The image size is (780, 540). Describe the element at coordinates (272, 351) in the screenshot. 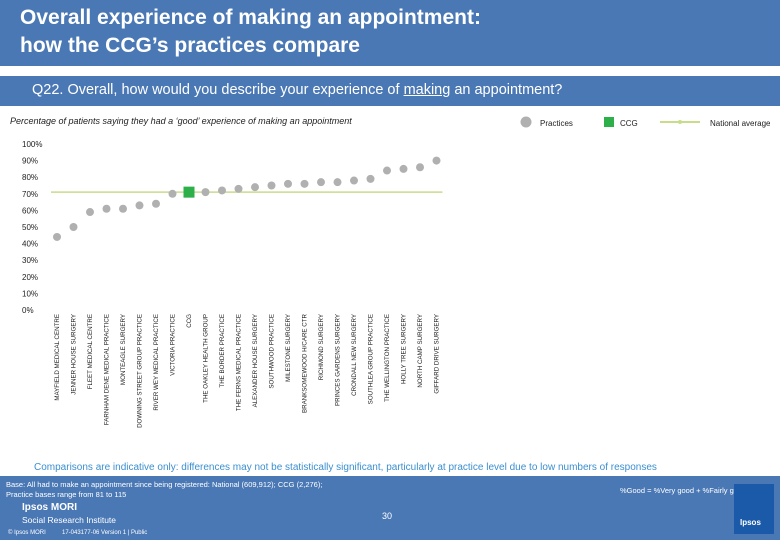

I see `category-label: SOUTHWOOD PRACTICE` at that location.